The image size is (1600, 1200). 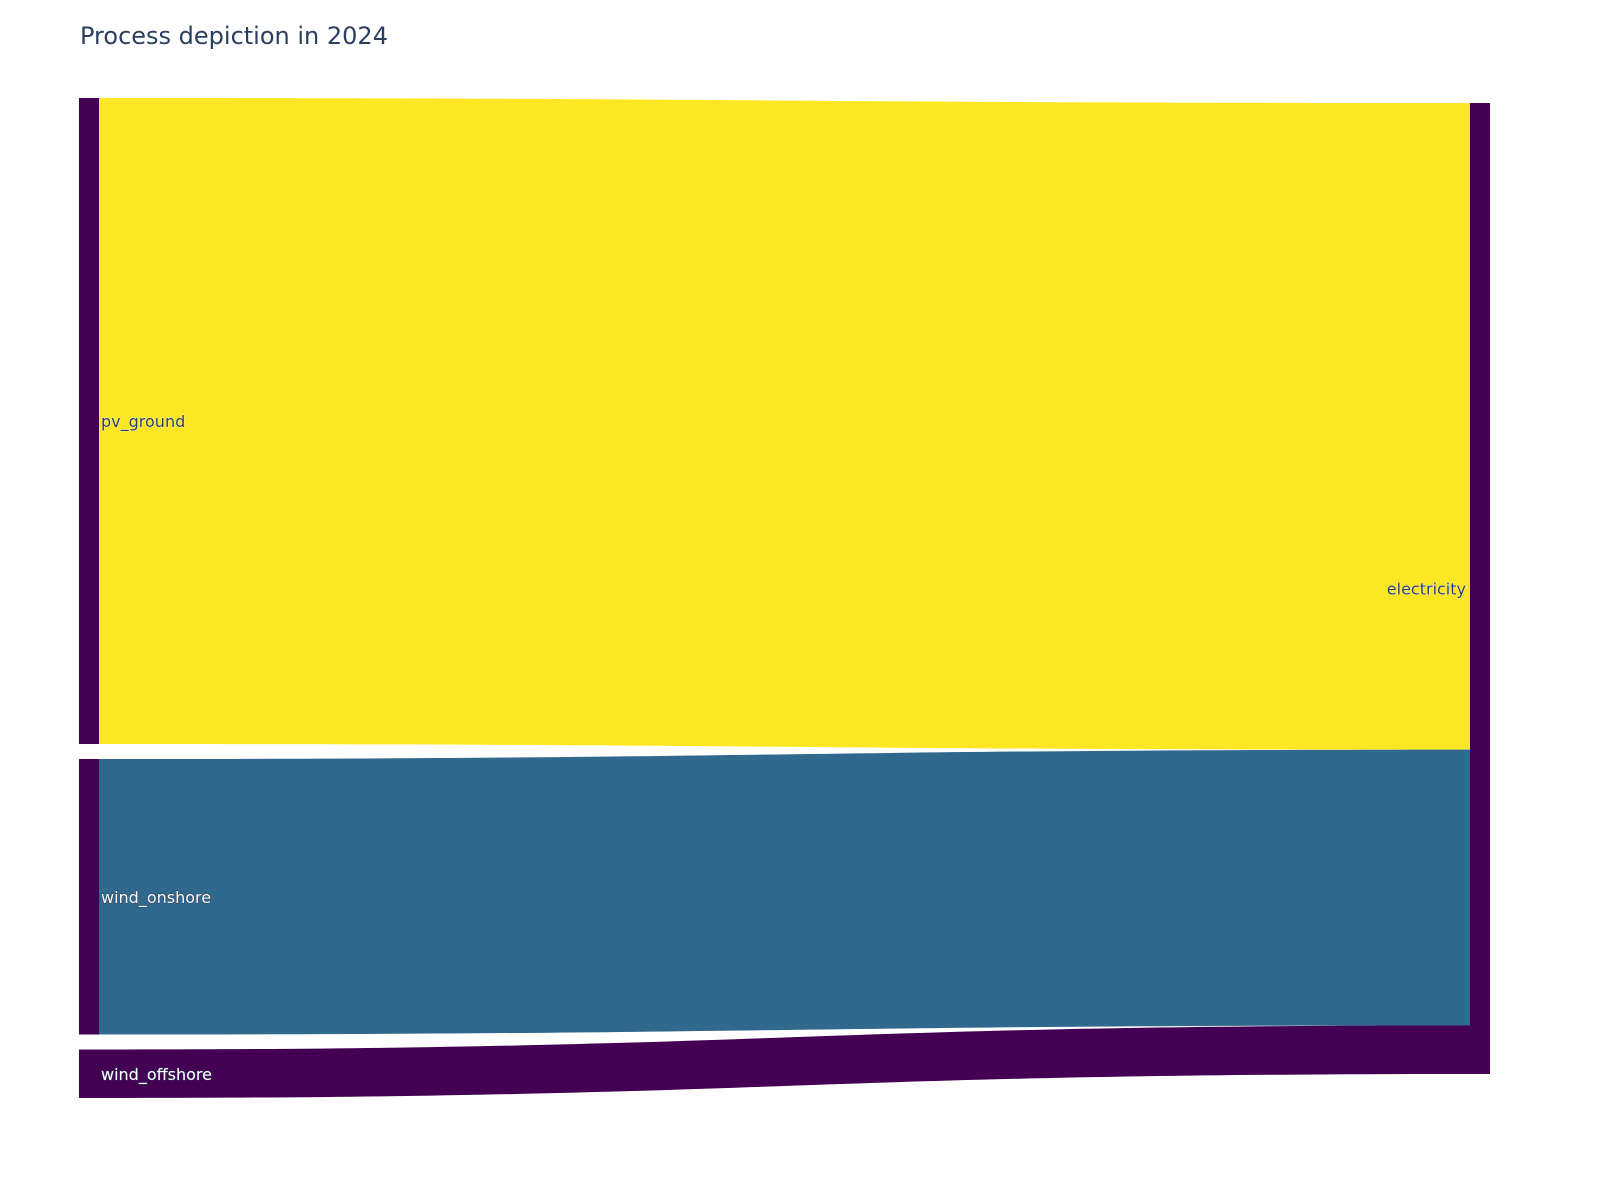 What do you see at coordinates (156, 898) in the screenshot?
I see `node-label-wind_onshore: wind_onshore` at bounding box center [156, 898].